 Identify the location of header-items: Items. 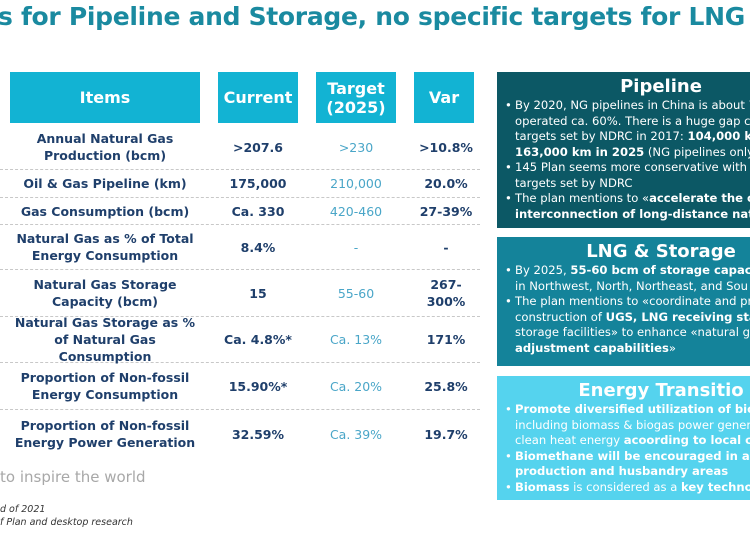
(105, 97).